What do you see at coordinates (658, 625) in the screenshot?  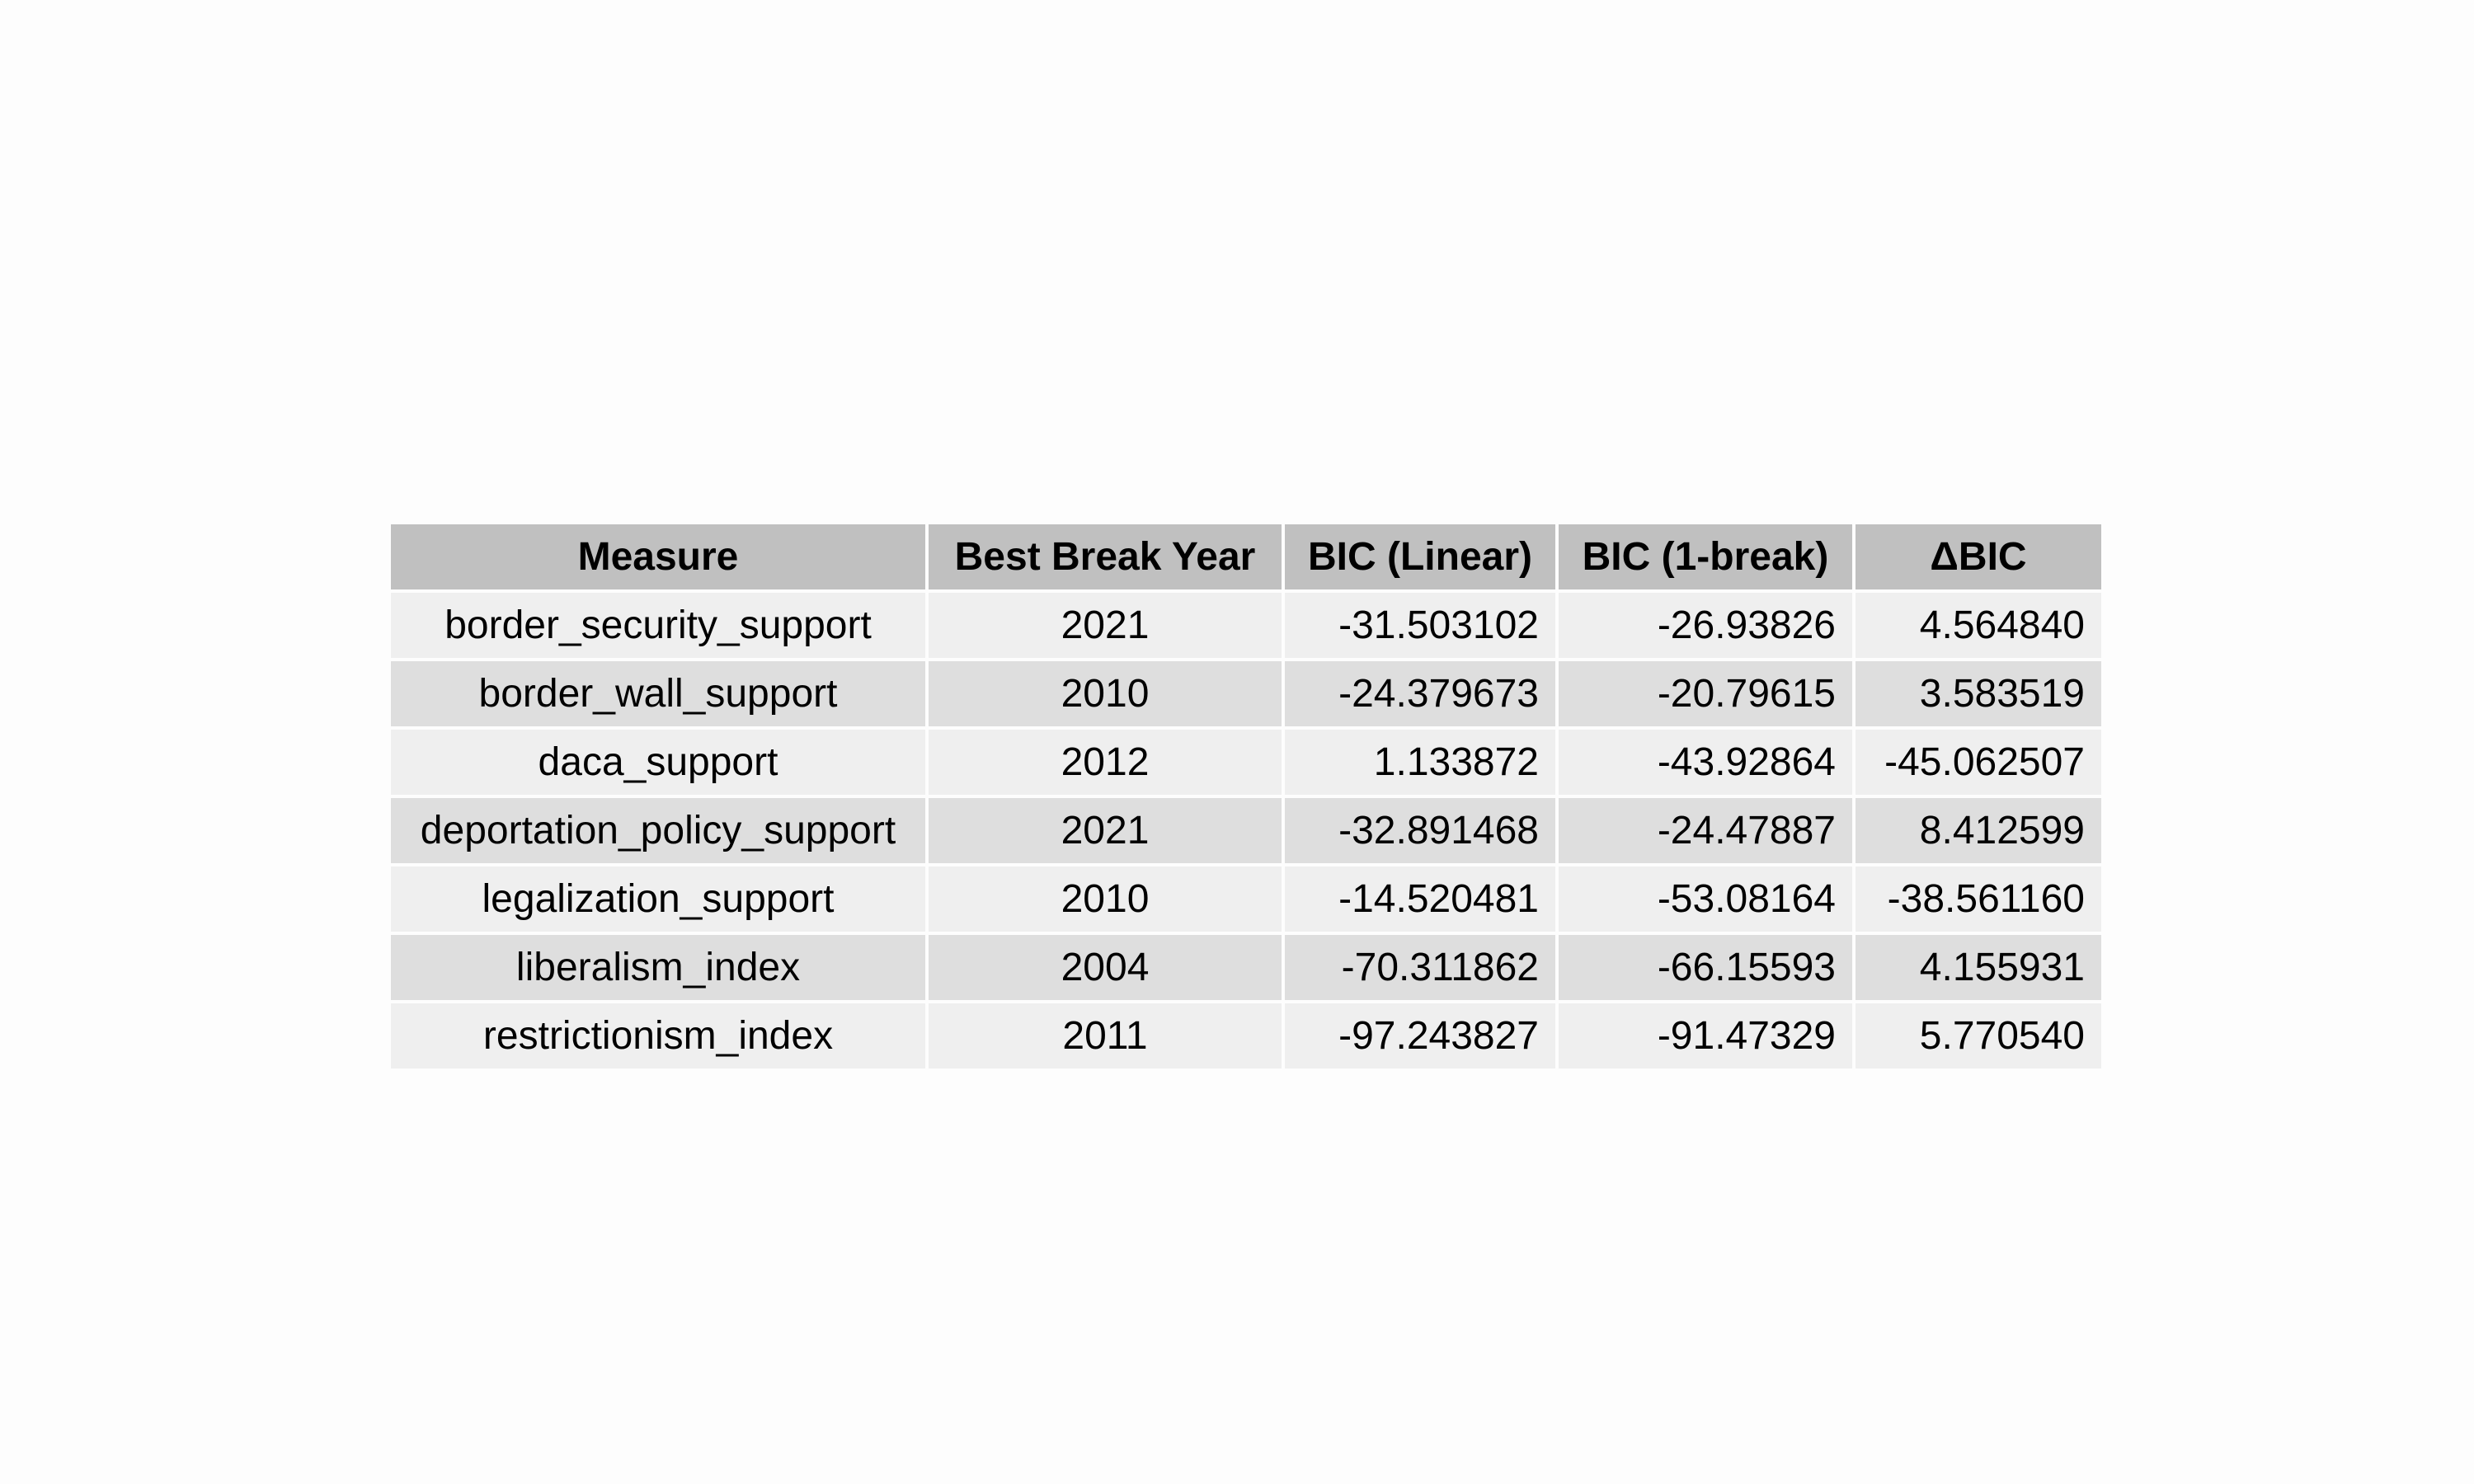 I see `cell-measure: border_security_support` at bounding box center [658, 625].